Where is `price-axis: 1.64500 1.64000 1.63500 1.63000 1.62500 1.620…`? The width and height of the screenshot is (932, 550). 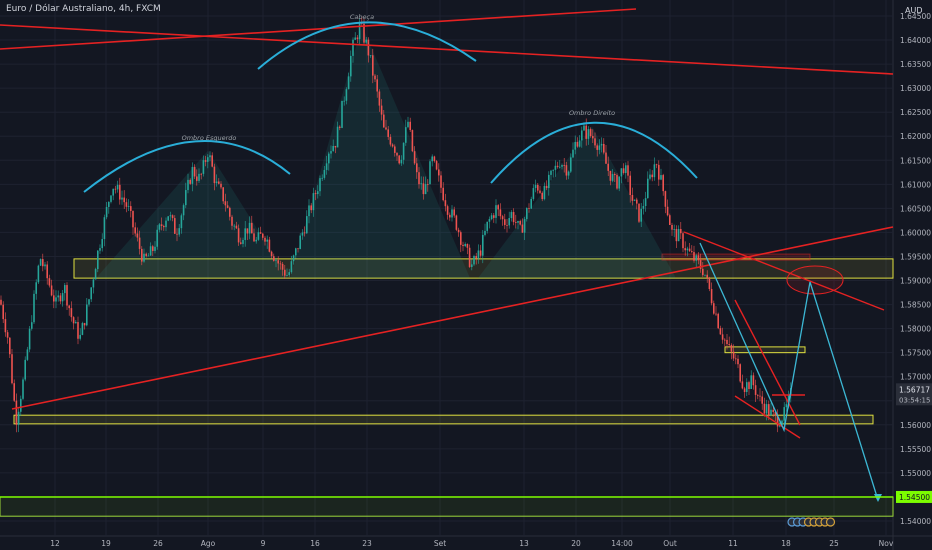
price-axis: 1.64500 1.64000 1.63500 1.63000 1.62500 1.620… is located at coordinates (914, 269).